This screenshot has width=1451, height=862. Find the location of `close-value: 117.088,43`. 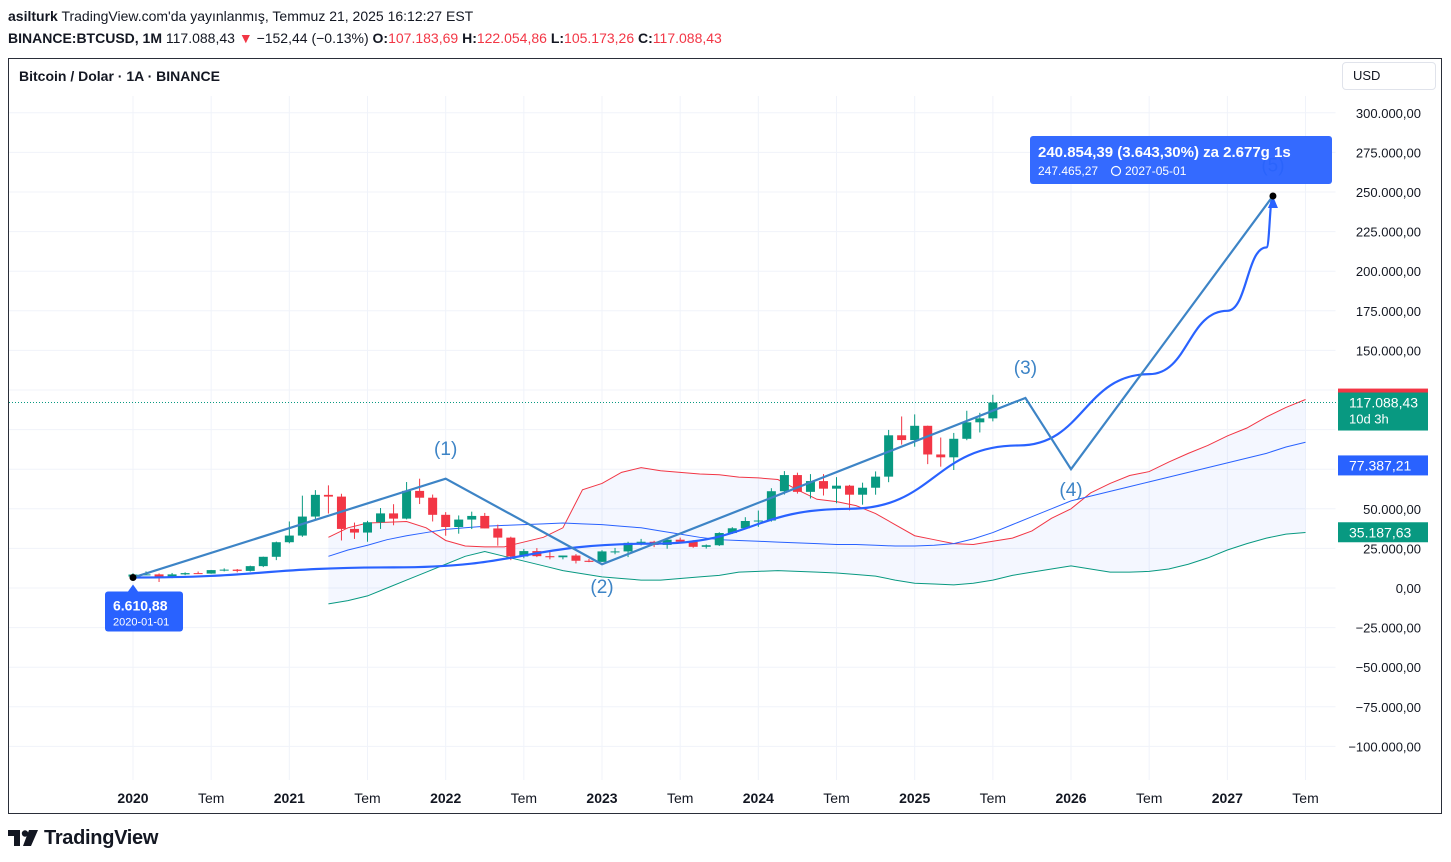

close-value: 117.088,43 is located at coordinates (687, 38).